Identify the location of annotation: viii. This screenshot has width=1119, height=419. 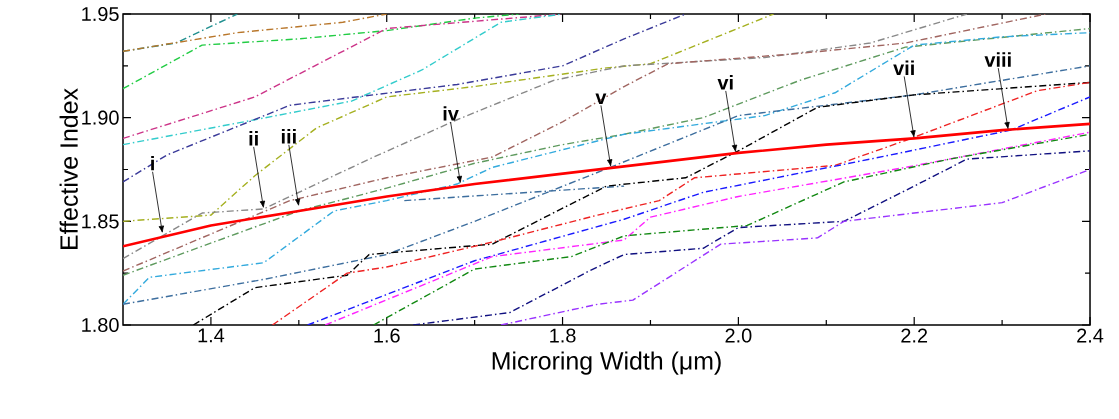
(997, 59).